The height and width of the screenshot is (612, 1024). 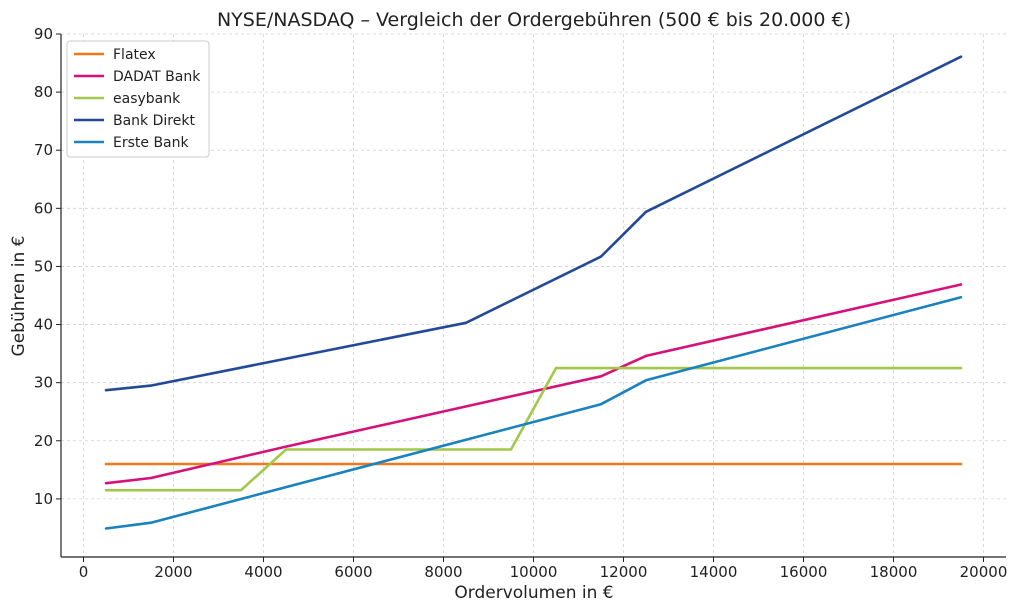 I want to click on y-tick-label: 40, so click(x=43, y=325).